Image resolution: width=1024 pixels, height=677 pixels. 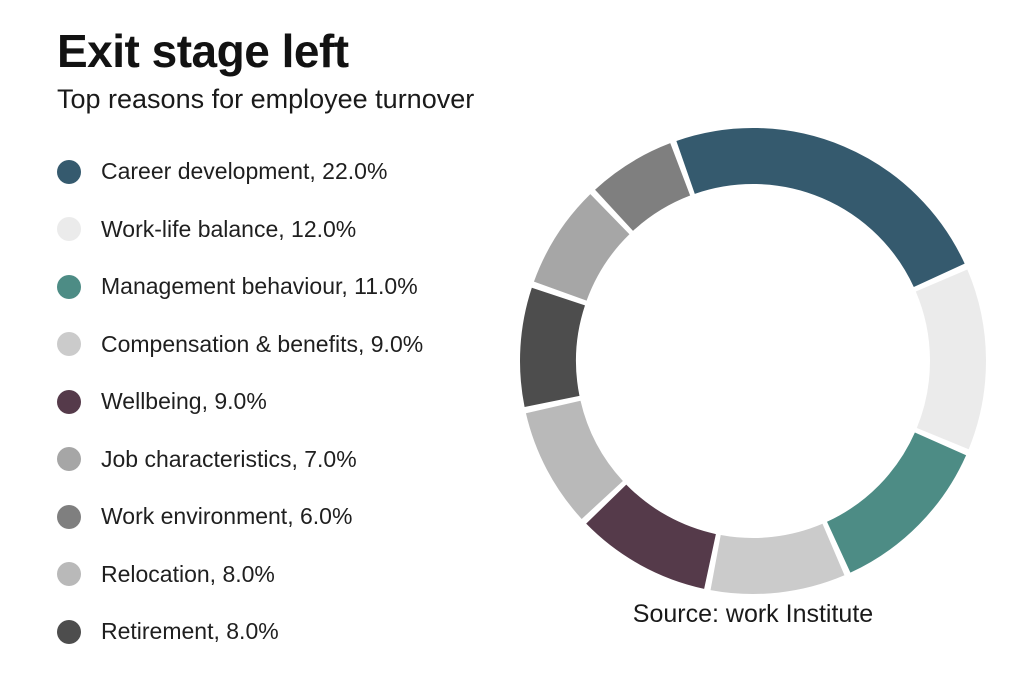 I want to click on donut-segment-management-behaviour, so click(x=896, y=502).